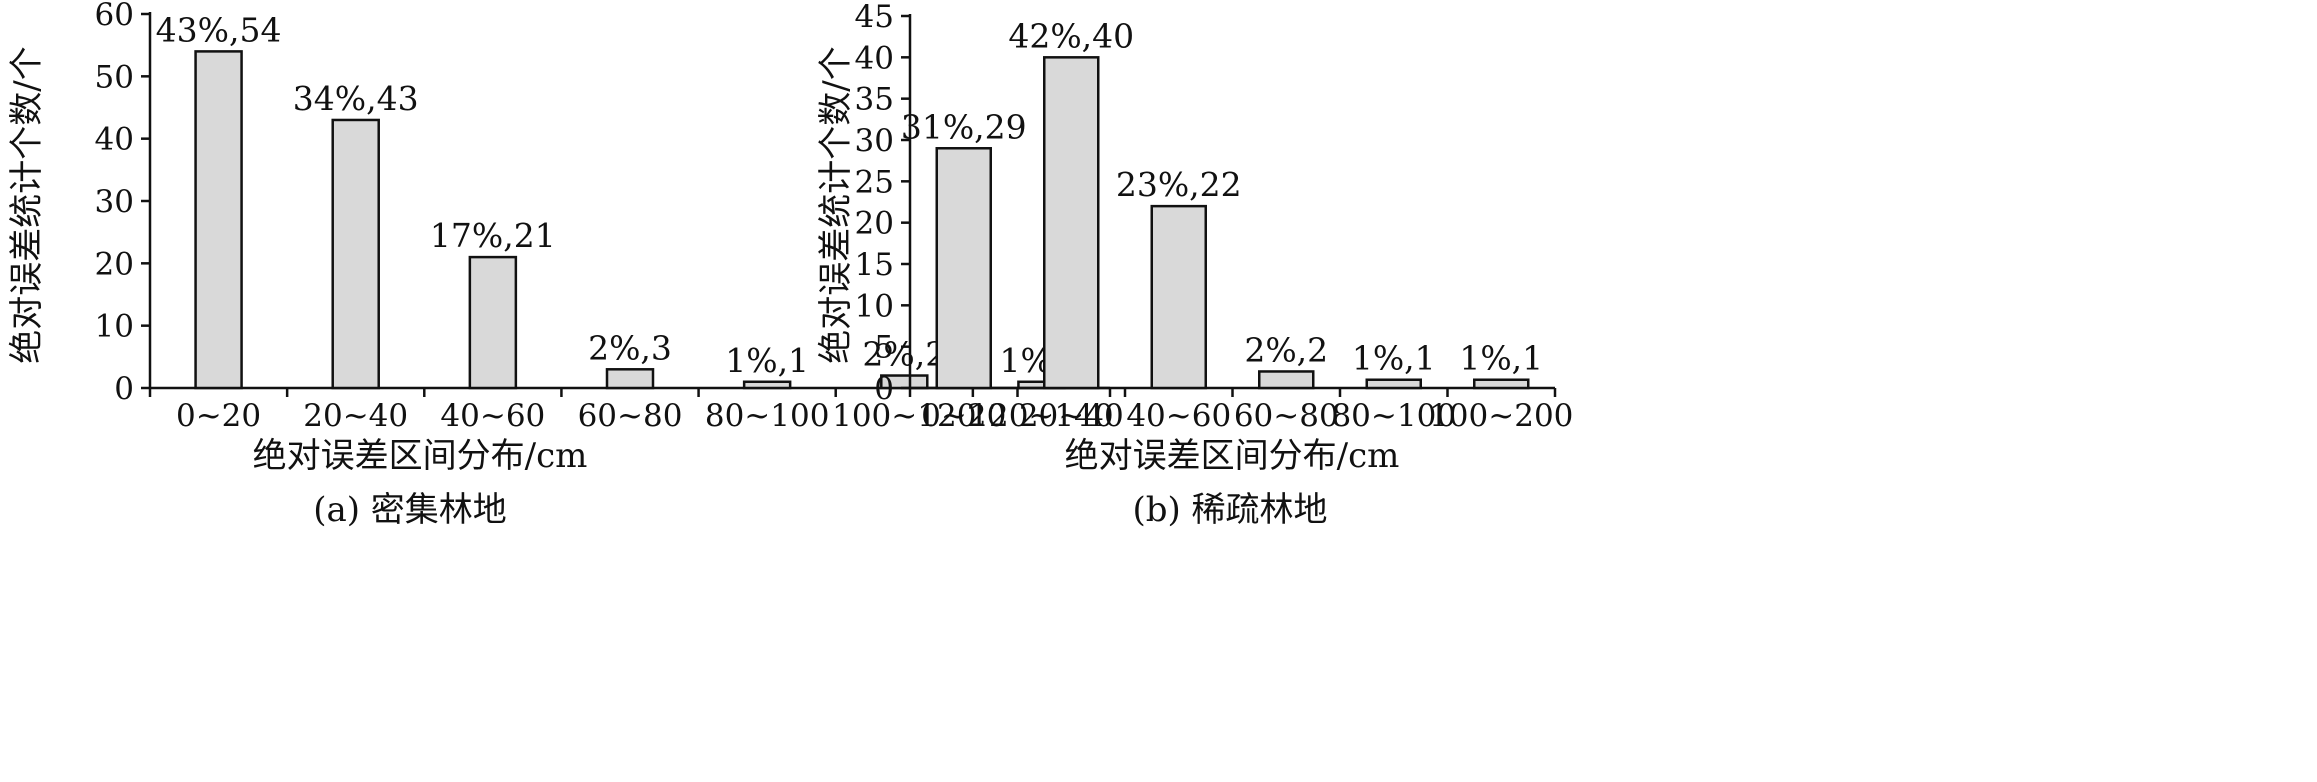 This screenshot has height=782, width=2317. What do you see at coordinates (874, 265) in the screenshot?
I see `y-tick-label: 15` at bounding box center [874, 265].